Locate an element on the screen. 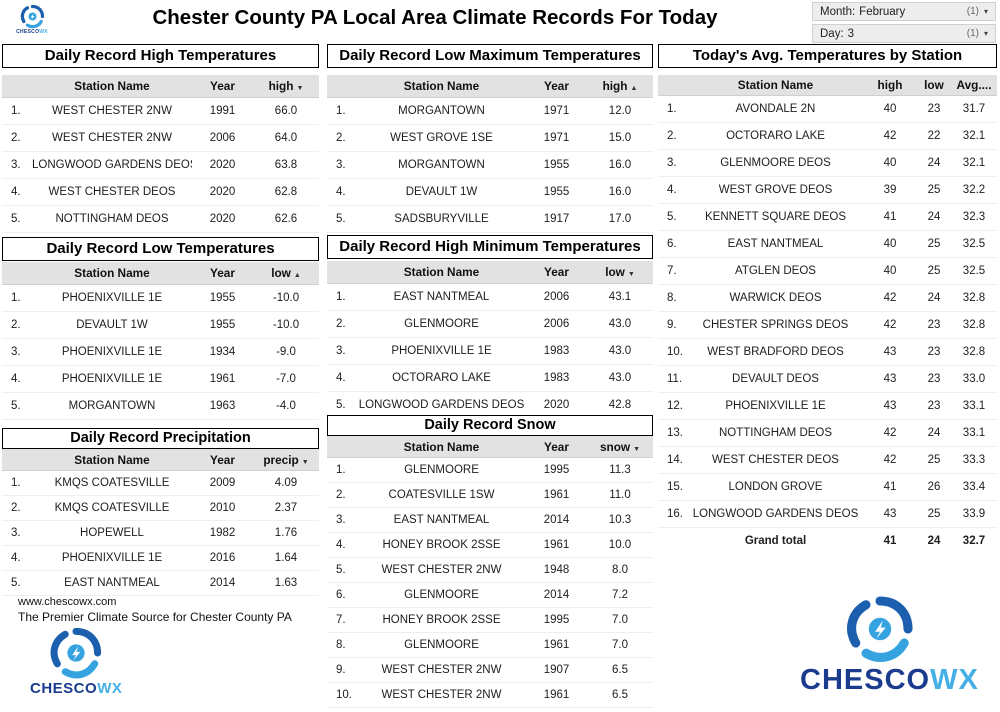  cell-rank: 14. is located at coordinates (675, 460).